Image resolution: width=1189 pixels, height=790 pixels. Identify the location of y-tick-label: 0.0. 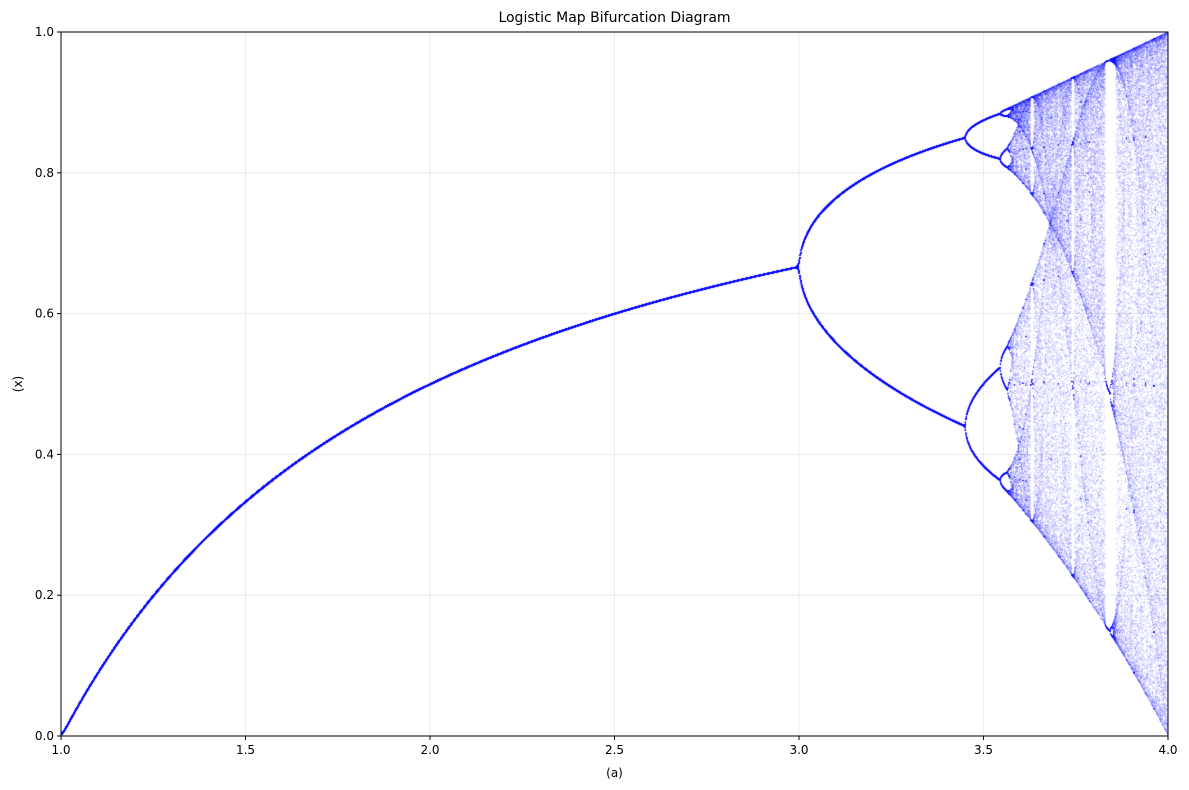
(44, 736).